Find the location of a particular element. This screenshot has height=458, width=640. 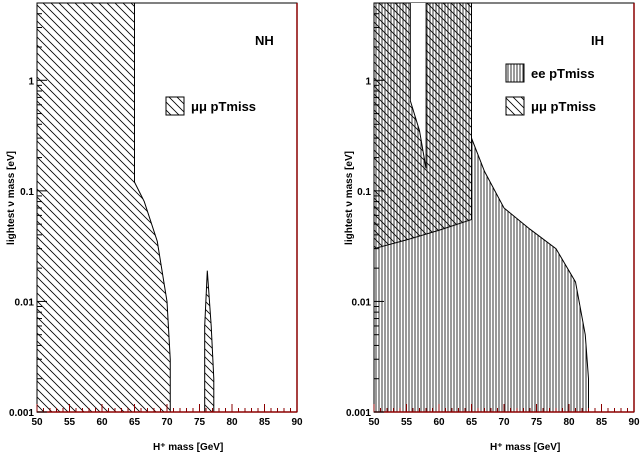

notch-gap is located at coordinates (418, 86).